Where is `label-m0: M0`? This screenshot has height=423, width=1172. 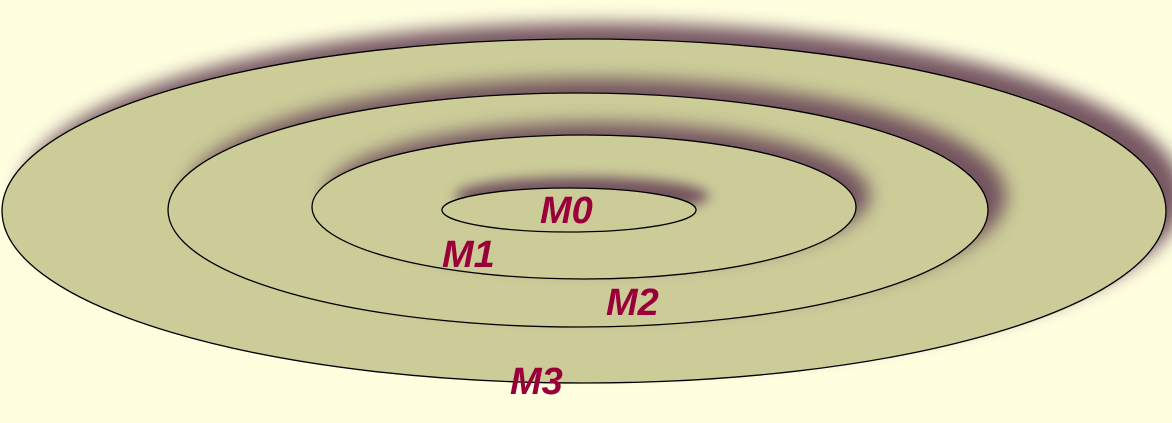
label-m0: M0 is located at coordinates (566, 211).